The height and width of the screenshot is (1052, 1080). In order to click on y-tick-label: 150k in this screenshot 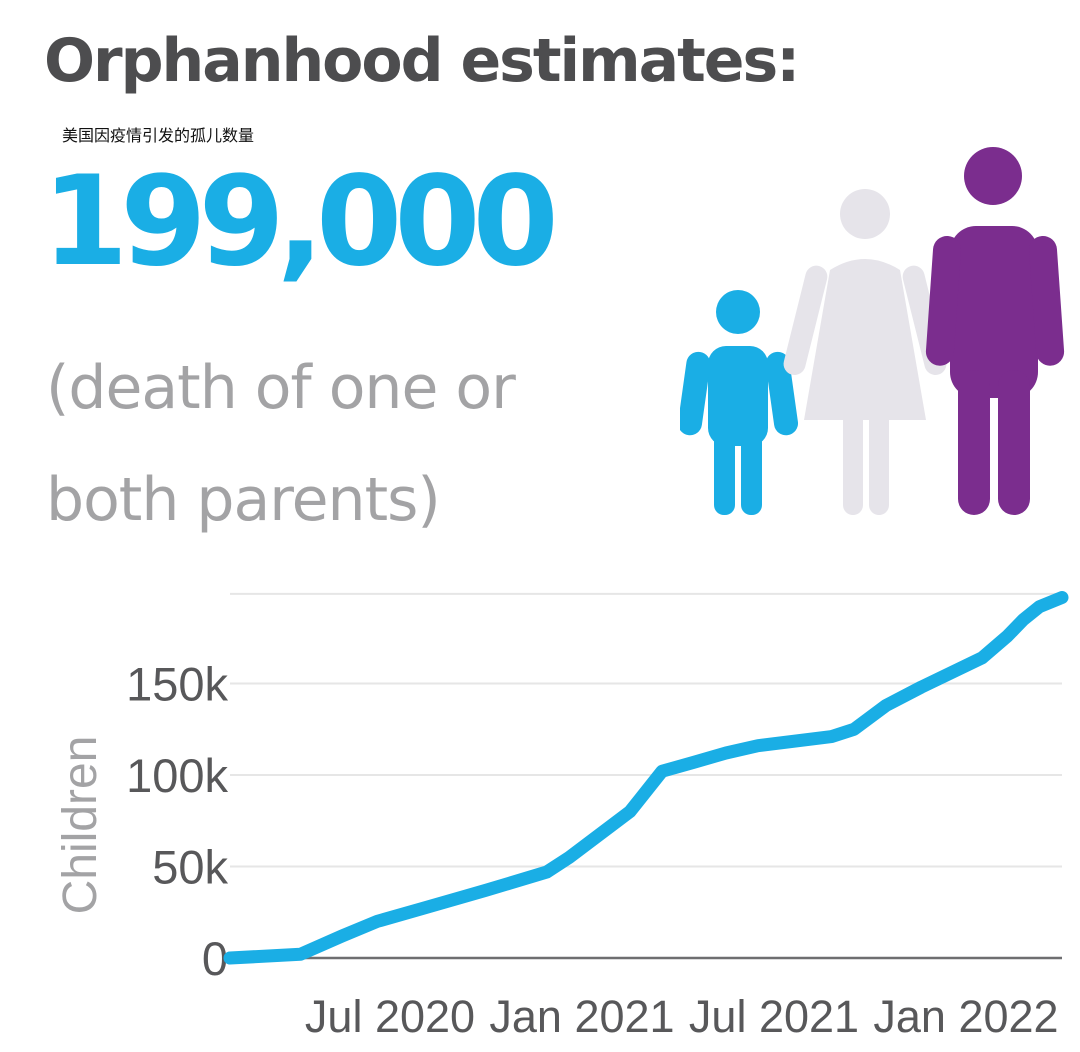, I will do `click(177, 684)`.